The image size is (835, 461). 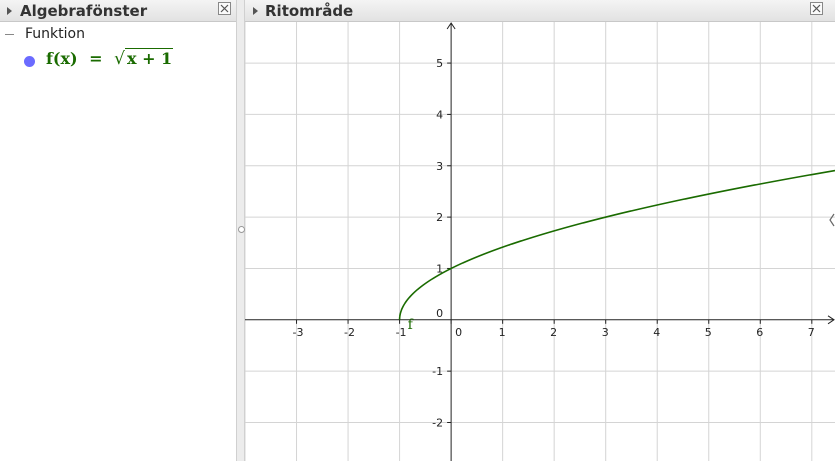 What do you see at coordinates (119, 59) in the screenshot?
I see `sqrt-icon: √` at bounding box center [119, 59].